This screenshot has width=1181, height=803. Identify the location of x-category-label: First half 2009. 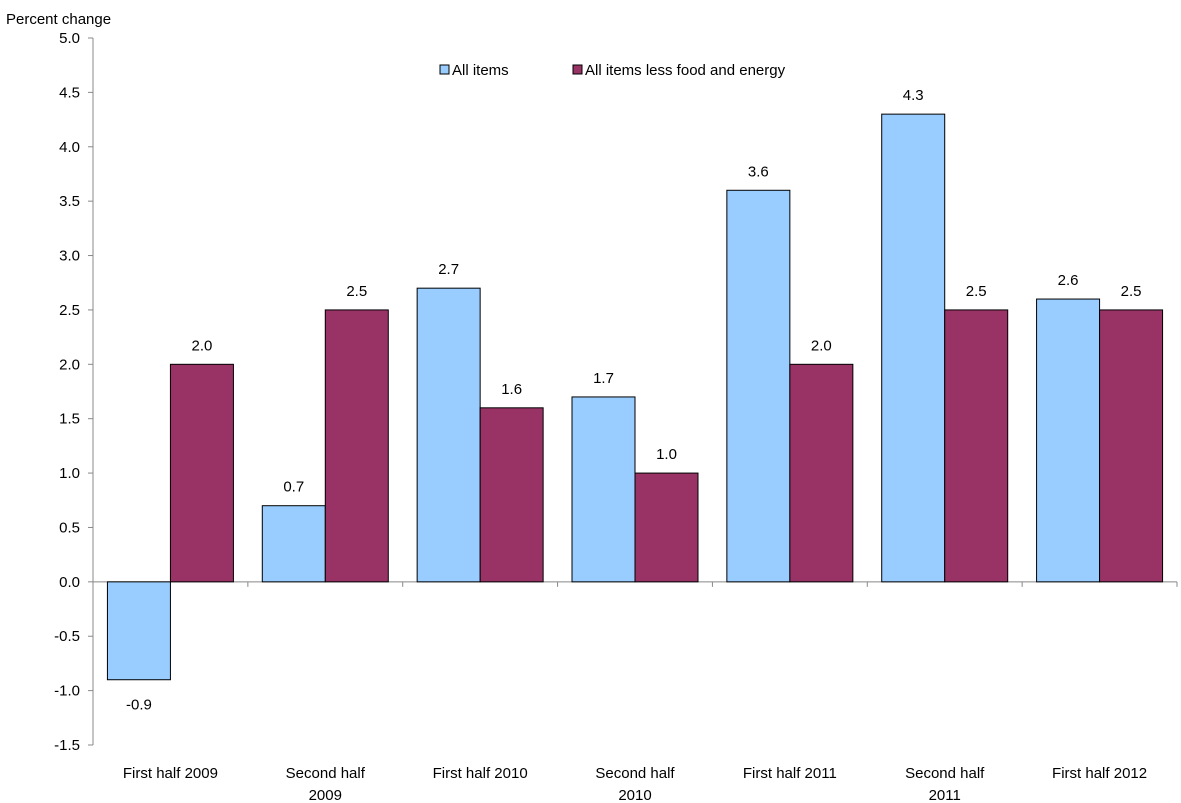
(170, 773).